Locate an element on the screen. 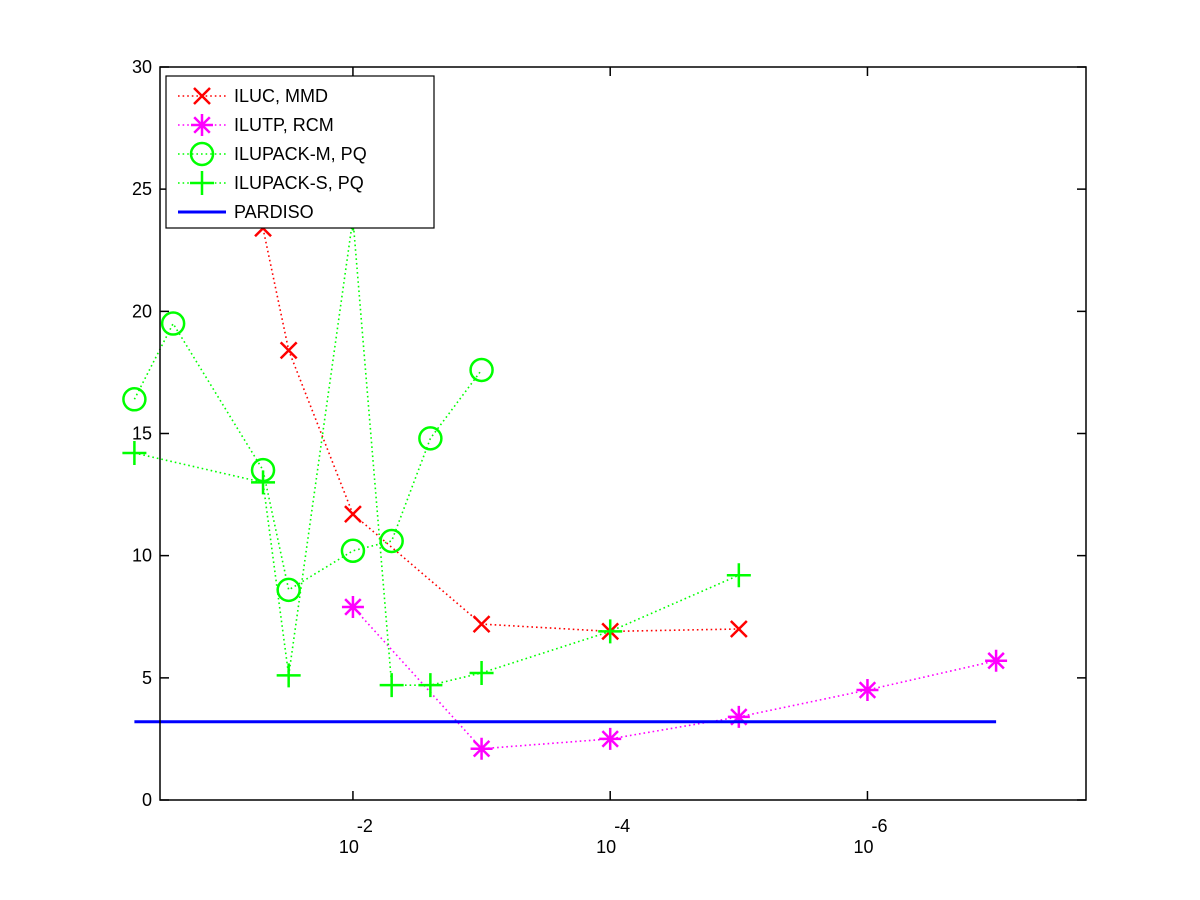 The height and width of the screenshot is (900, 1200). x-tick-label-base-2: 10 is located at coordinates (863, 847).